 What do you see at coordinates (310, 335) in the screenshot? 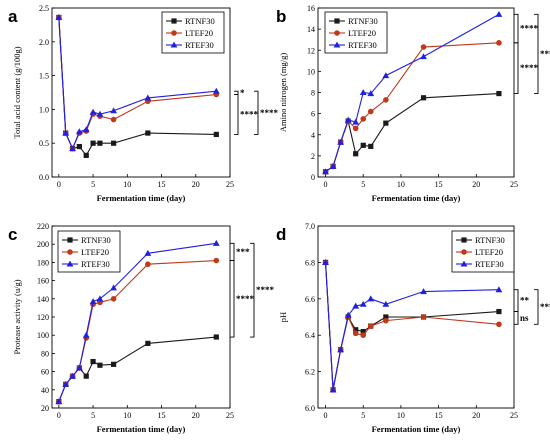
I see `y-tick-label: 6.4` at bounding box center [310, 335].